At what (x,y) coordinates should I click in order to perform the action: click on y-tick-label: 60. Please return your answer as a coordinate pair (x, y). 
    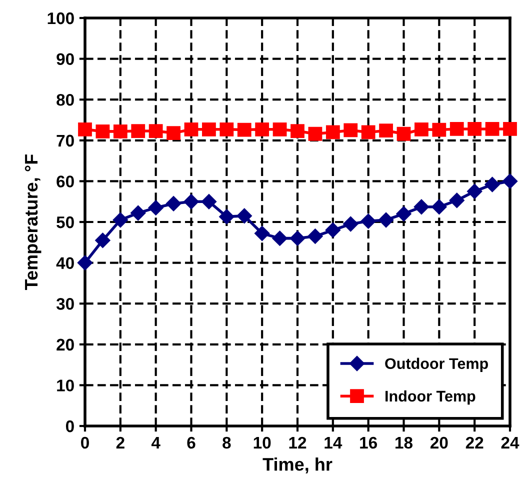
    Looking at the image, I should click on (65, 182).